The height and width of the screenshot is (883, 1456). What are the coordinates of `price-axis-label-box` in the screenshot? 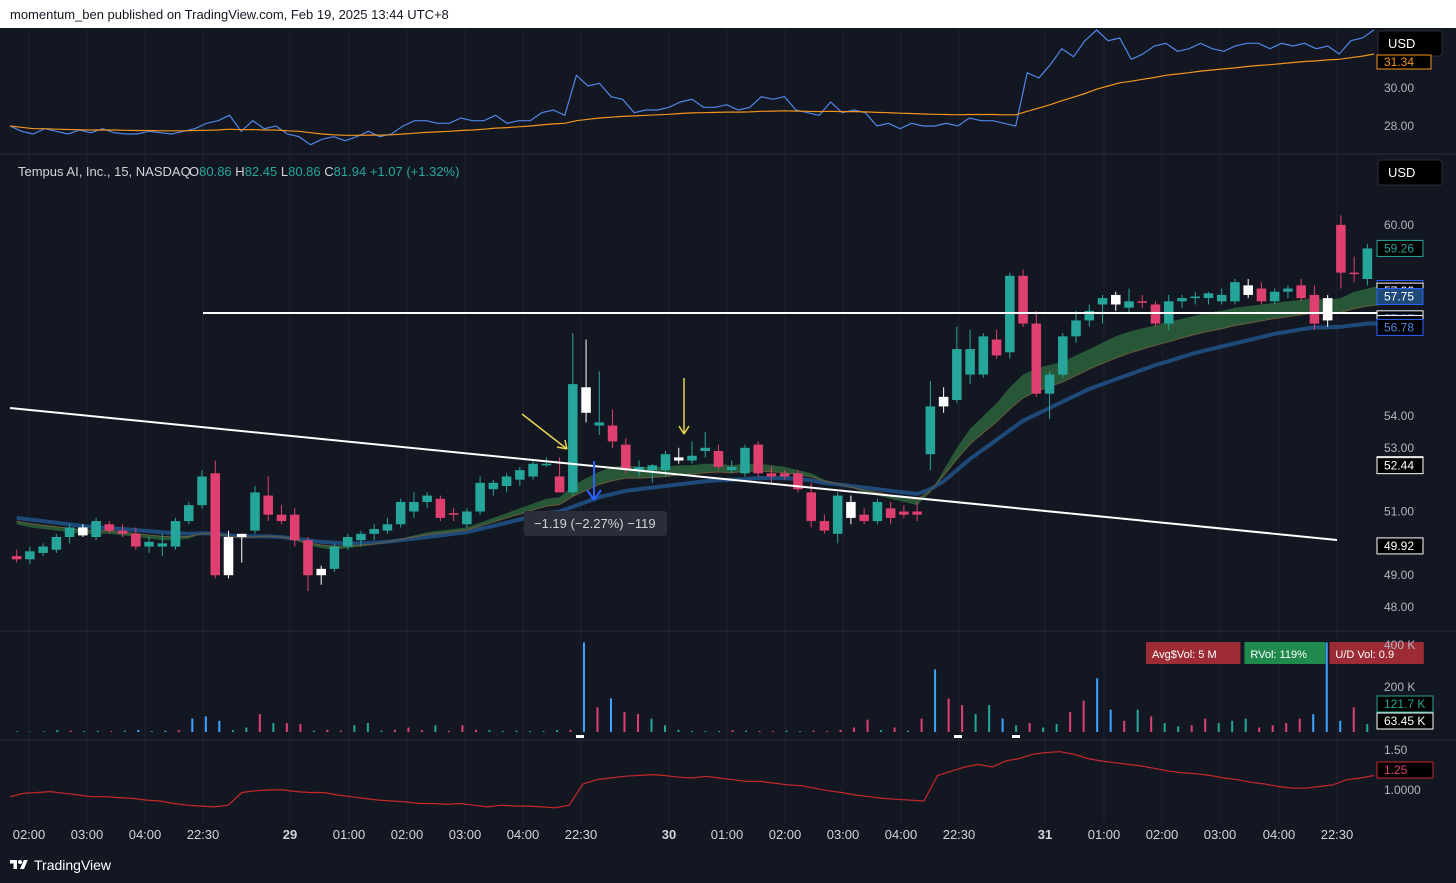 It's located at (1400, 466).